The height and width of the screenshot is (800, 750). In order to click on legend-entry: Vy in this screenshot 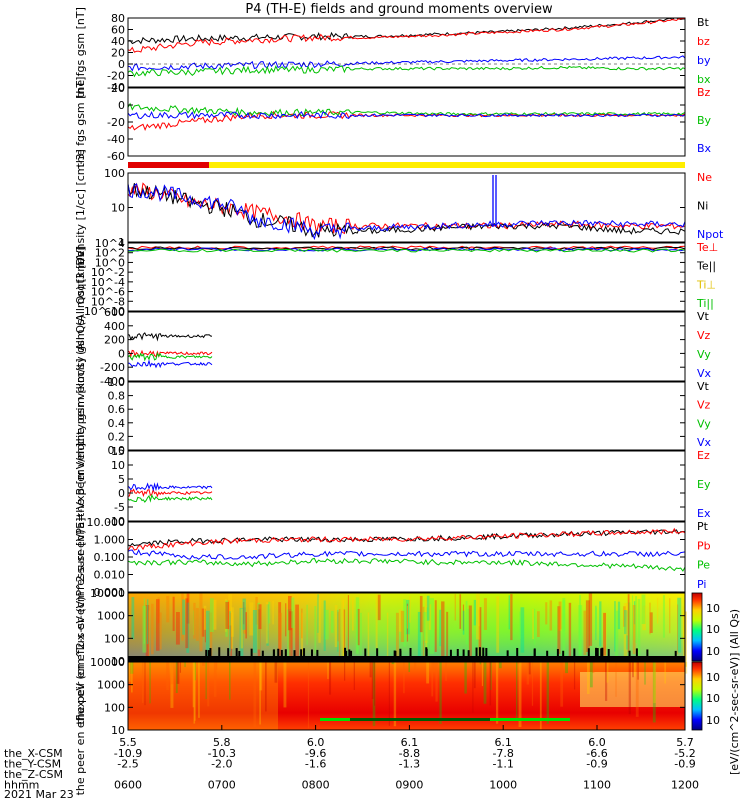, I will do `click(704, 354)`.